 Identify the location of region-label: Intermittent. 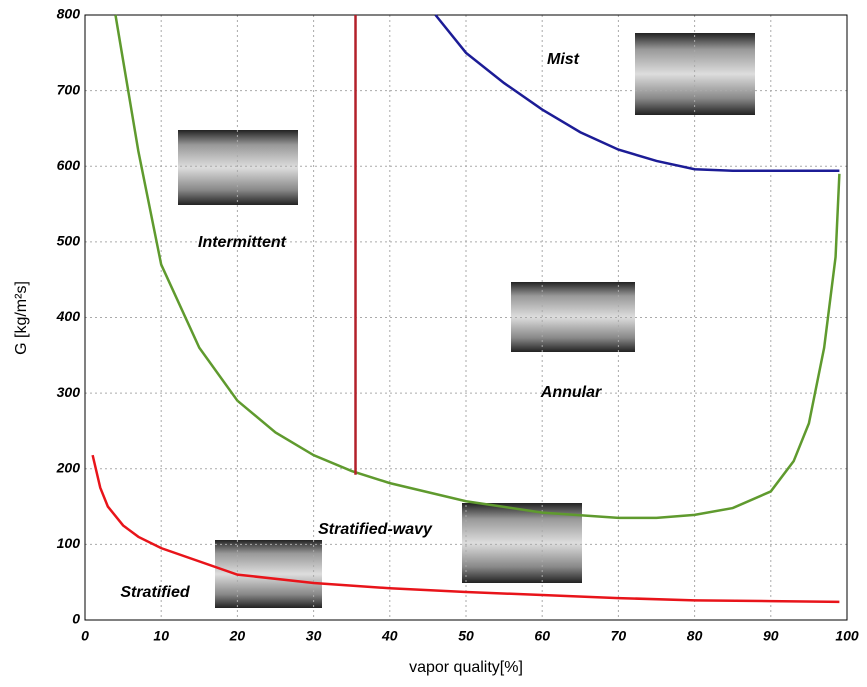
(242, 242).